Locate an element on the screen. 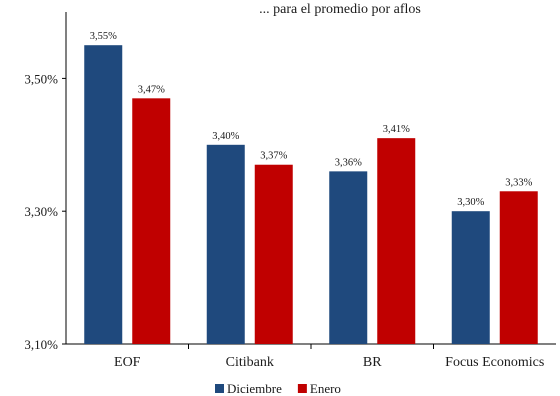 This screenshot has height=396, width=560. data-label: 3,30% is located at coordinates (470, 202).